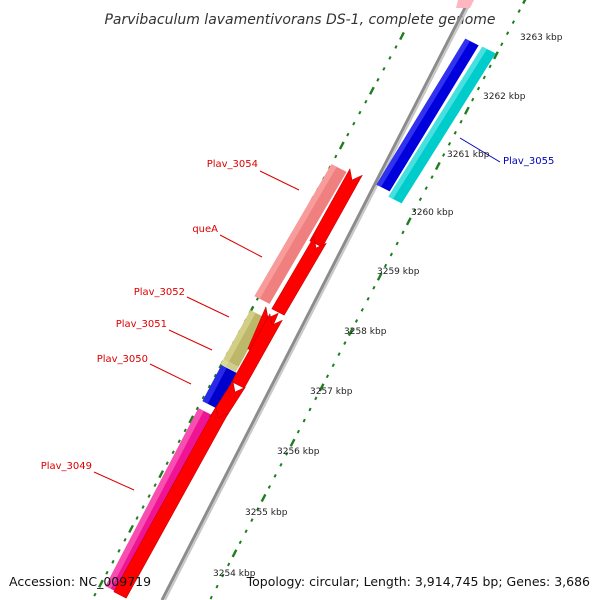 The image size is (600, 600). Describe the element at coordinates (224, 363) in the screenshot. I see `gene-plav-3050-gap-highlight` at that location.